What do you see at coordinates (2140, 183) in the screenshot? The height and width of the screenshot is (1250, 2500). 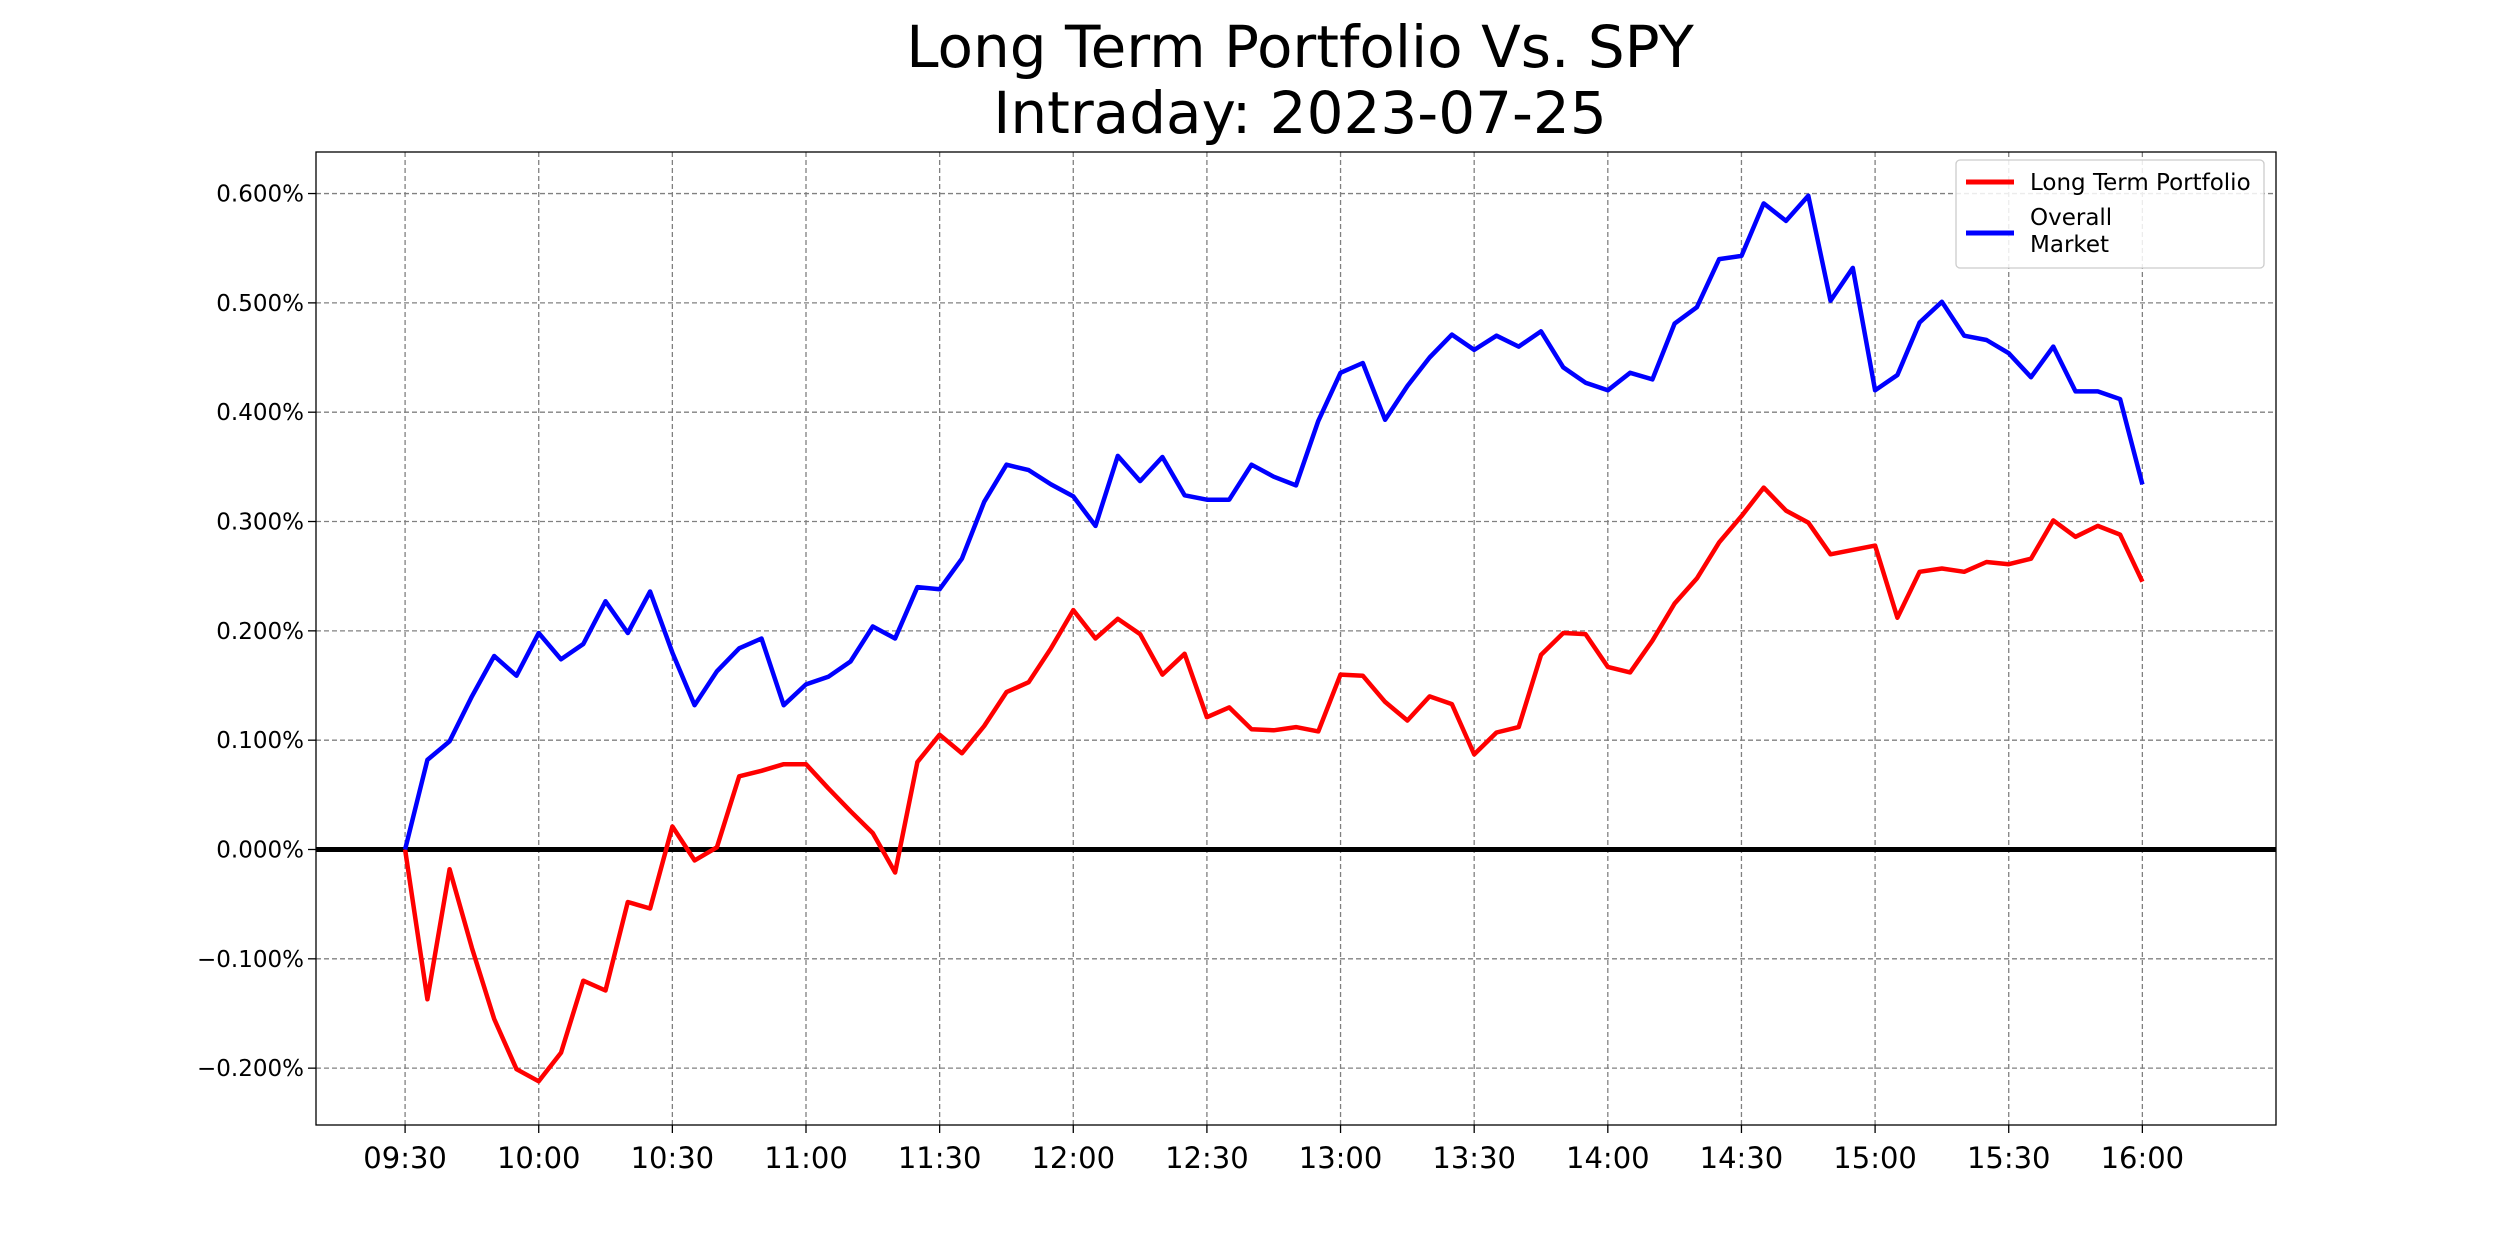 I see `legend-label-long-term-portfolio: Long Term Portfolio` at bounding box center [2140, 183].